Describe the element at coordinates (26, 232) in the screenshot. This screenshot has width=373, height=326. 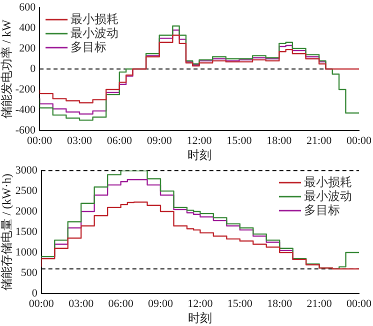
I see `y-tick-label: 1500` at that location.